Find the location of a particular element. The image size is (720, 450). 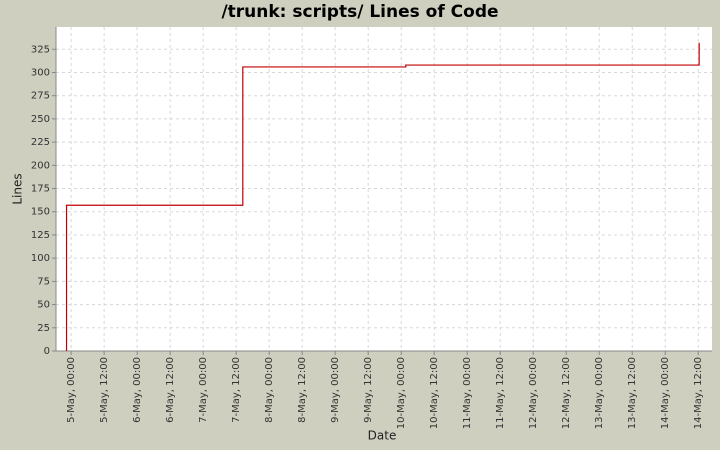

x-tick-label: 10-May, 00:00 is located at coordinates (401, 393).